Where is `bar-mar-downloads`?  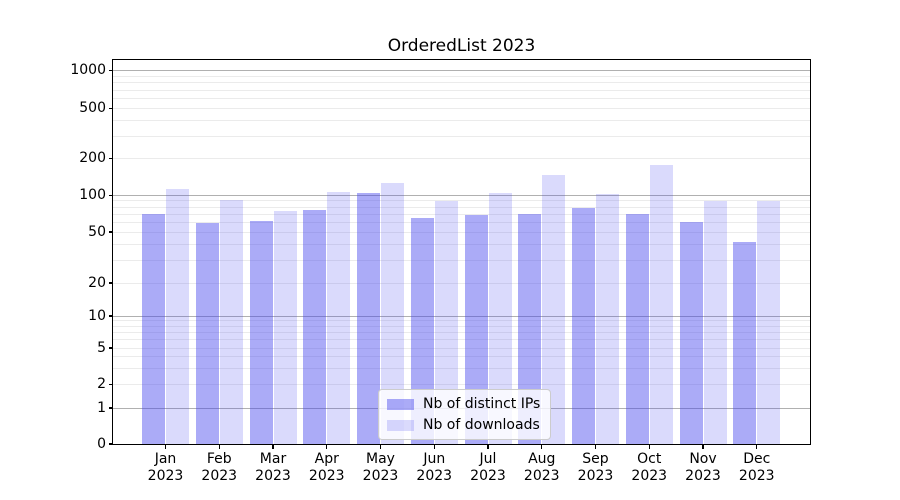
bar-mar-downloads is located at coordinates (285, 327).